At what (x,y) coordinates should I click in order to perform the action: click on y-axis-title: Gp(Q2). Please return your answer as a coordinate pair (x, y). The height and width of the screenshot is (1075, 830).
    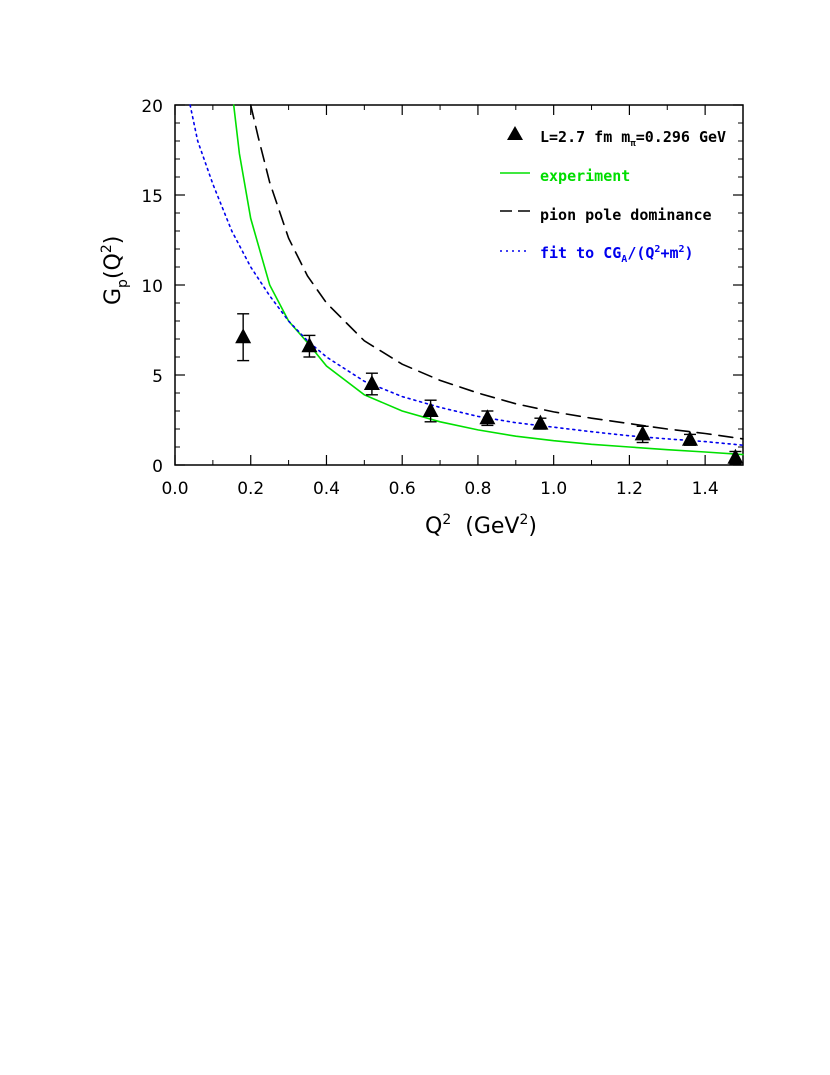
    Looking at the image, I should click on (115, 270).